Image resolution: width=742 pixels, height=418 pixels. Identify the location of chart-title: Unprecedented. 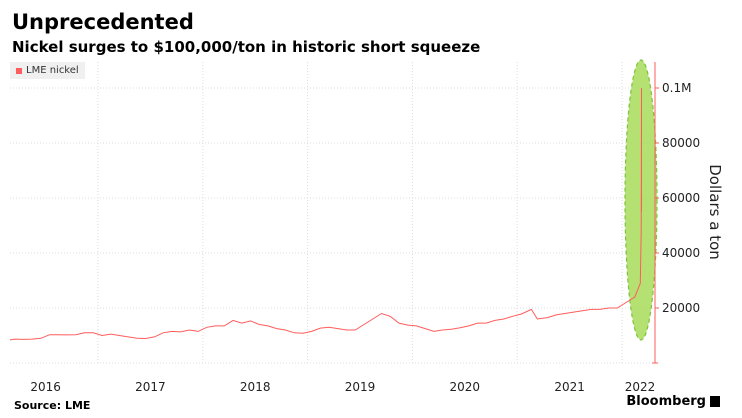
(103, 22).